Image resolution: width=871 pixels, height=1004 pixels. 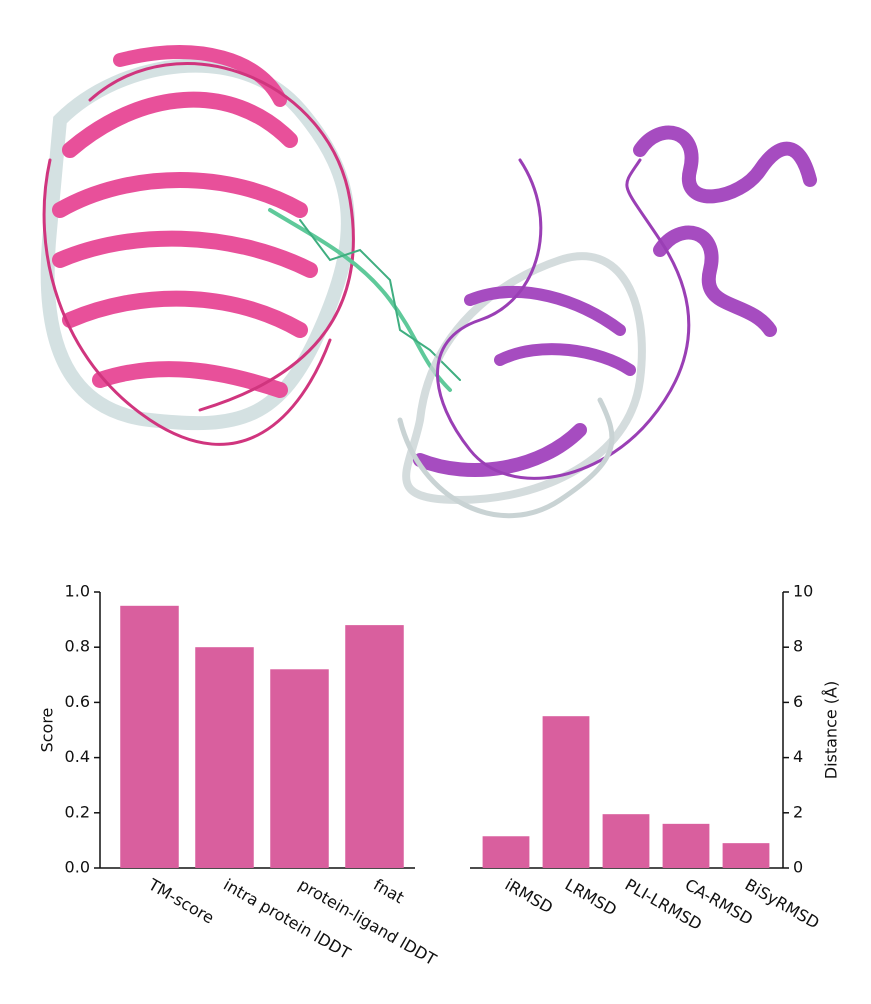 I want to click on y-tick-label: 10, so click(x=803, y=591).